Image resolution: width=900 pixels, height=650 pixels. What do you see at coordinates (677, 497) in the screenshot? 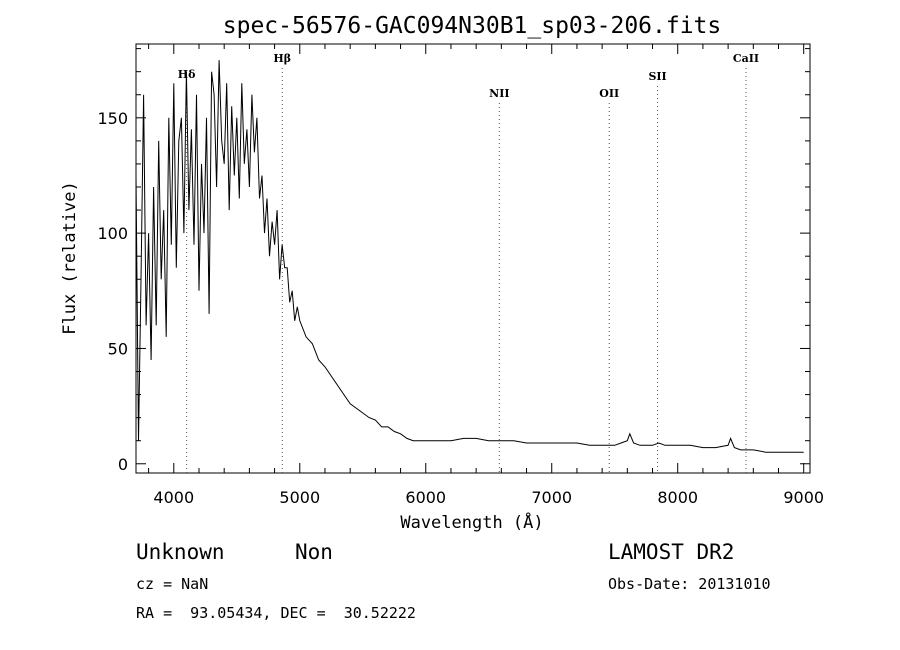
I see `x-tick-label: 8000` at bounding box center [677, 497].